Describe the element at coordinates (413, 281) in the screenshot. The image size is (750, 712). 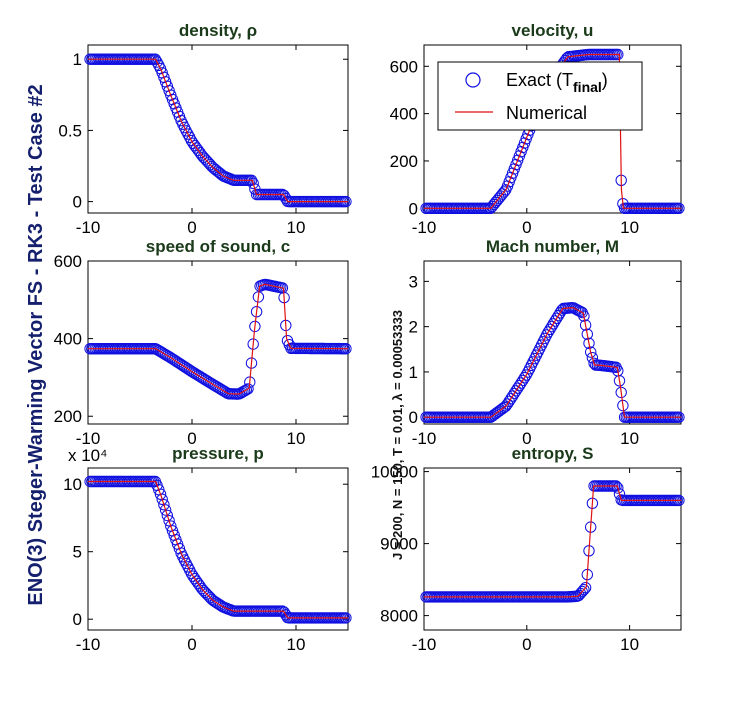
I see `y-tick-label-mach-3: 3` at that location.